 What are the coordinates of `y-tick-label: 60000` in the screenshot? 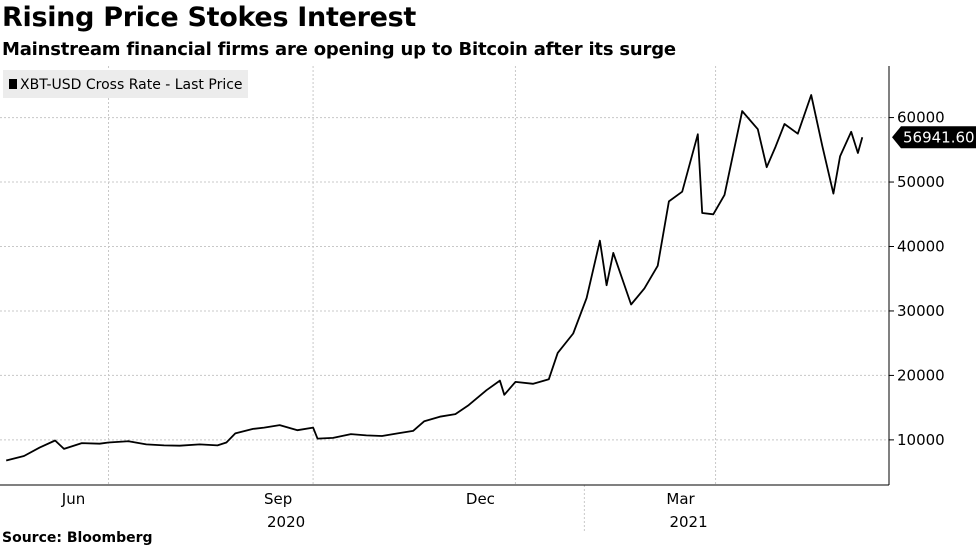 It's located at (921, 118).